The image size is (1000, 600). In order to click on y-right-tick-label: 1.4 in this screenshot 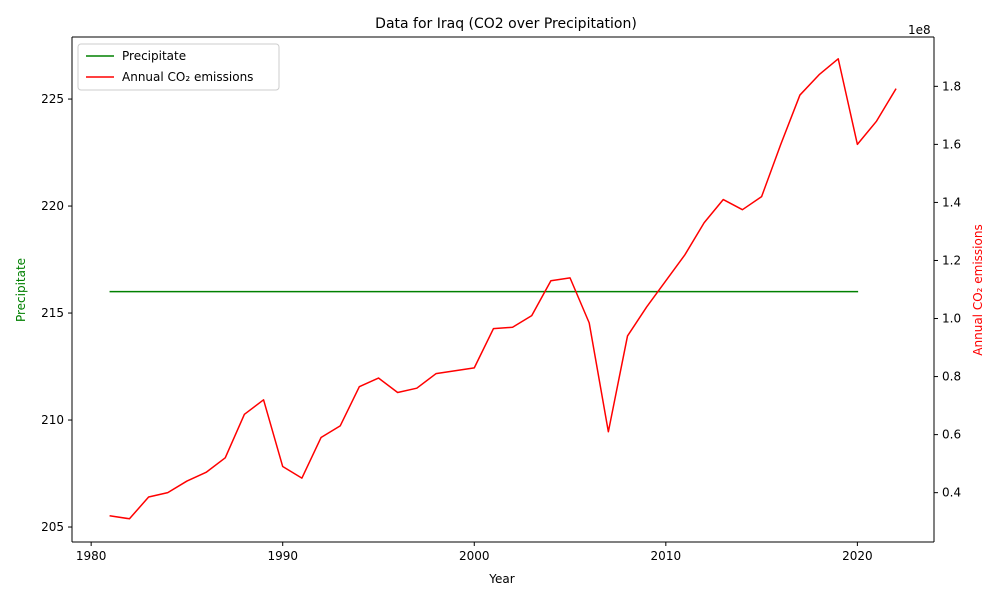, I will do `click(951, 202)`.